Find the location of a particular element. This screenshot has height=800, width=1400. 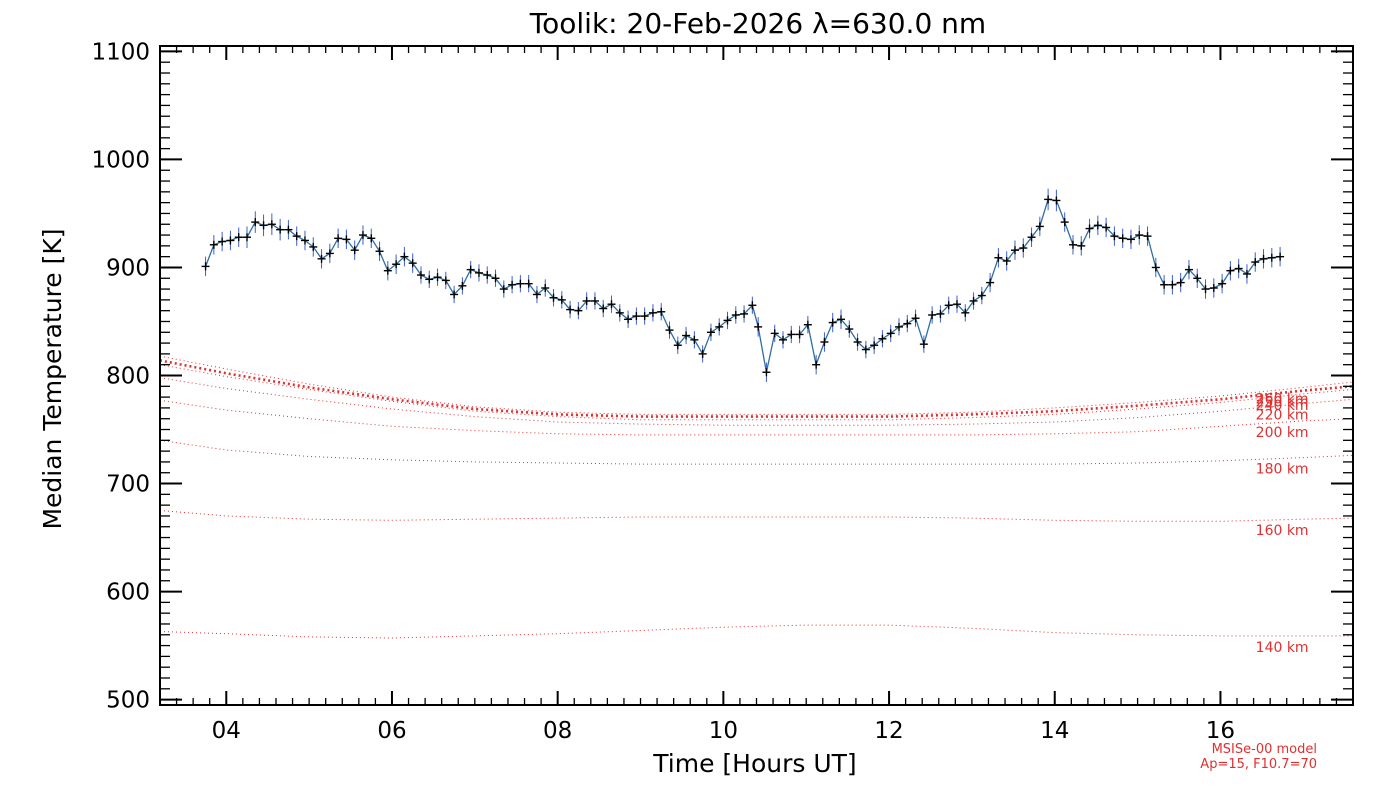

y-tick-label: 500 is located at coordinates (128, 701).